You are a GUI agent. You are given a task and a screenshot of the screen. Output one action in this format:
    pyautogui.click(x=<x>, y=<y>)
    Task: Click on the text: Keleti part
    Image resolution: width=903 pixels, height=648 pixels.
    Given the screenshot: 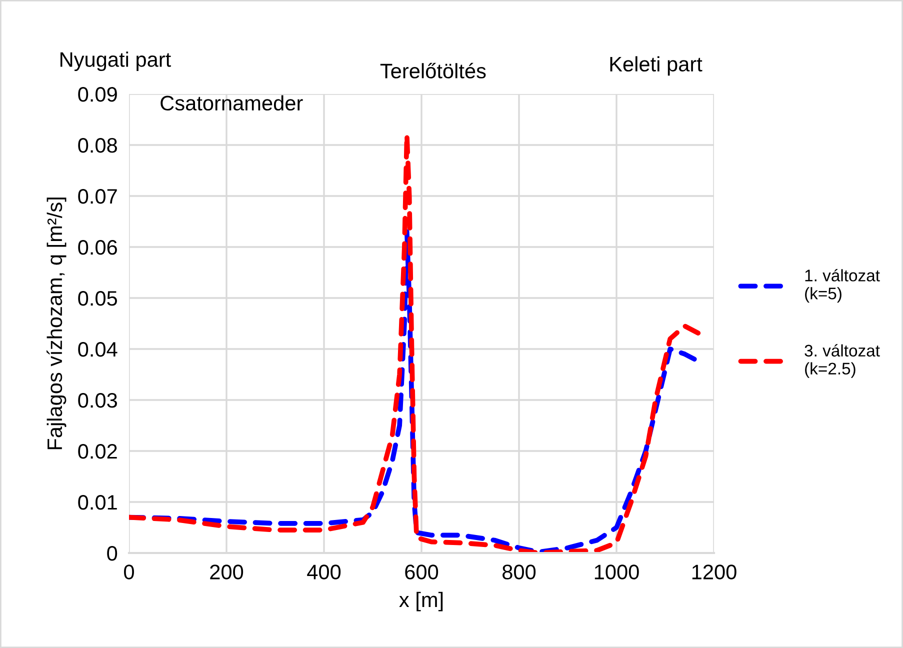 What is the action you would take?
    pyautogui.click(x=656, y=66)
    